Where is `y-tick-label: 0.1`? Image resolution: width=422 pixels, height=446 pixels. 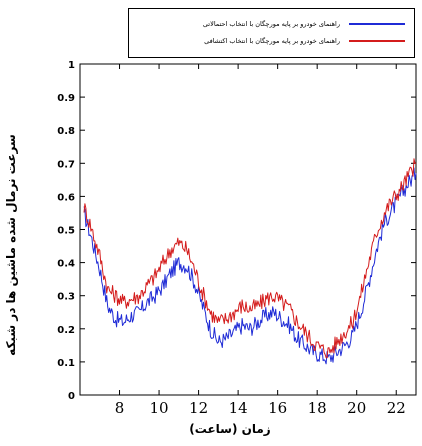
y-tick-label: 0.1 is located at coordinates (66, 363).